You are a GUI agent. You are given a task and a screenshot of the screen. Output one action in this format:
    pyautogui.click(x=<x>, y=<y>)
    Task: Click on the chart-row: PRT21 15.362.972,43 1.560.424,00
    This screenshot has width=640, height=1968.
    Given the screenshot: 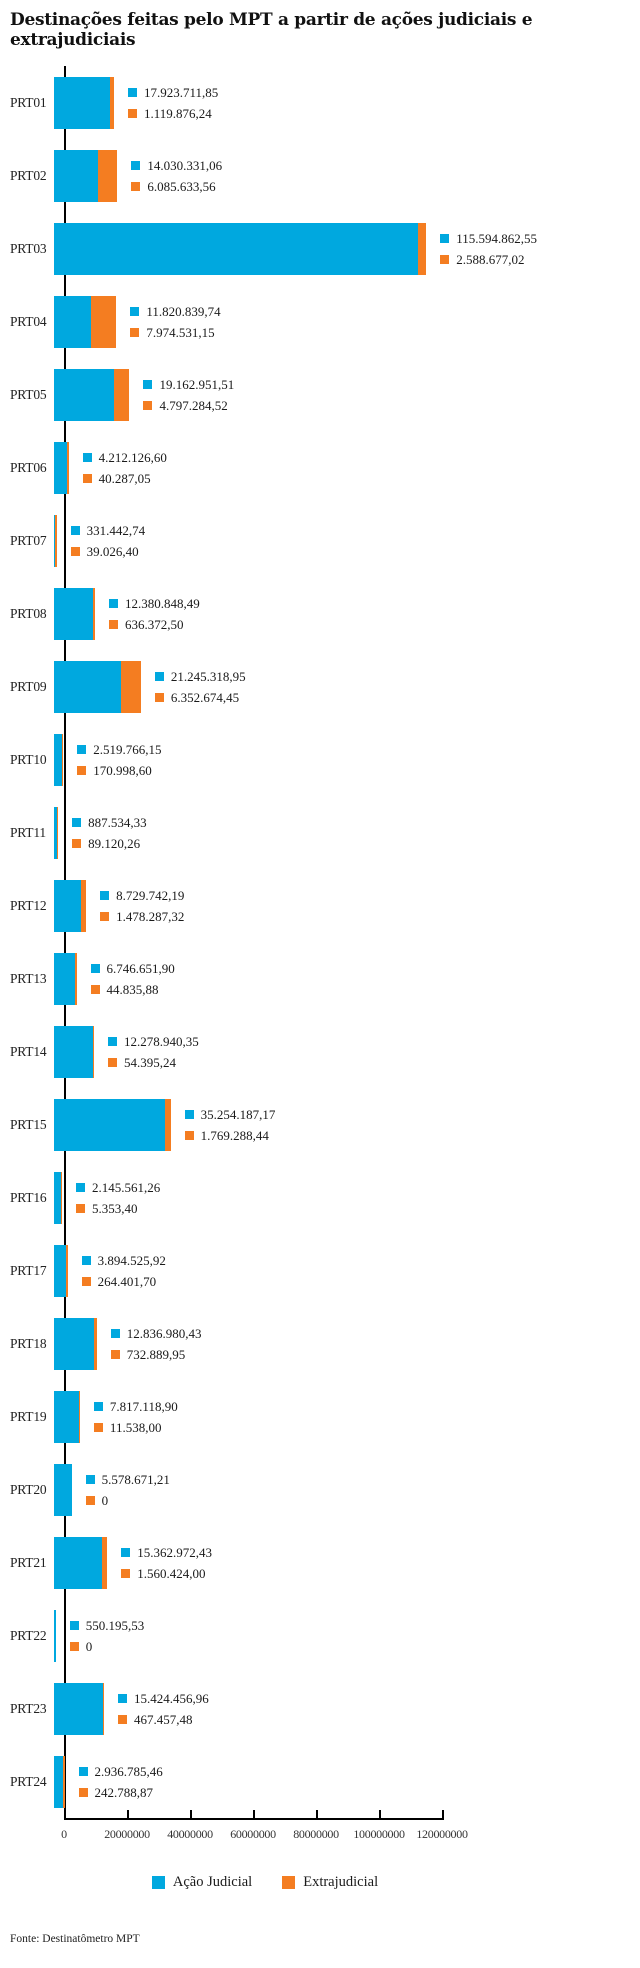 What is the action you would take?
    pyautogui.click(x=320, y=1562)
    